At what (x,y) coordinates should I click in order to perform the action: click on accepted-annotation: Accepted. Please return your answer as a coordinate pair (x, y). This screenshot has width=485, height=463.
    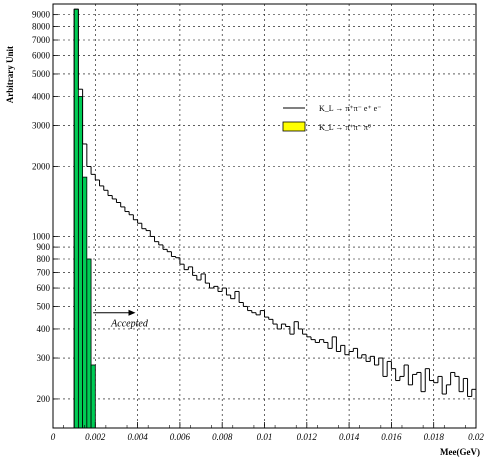
    Looking at the image, I should click on (121, 319).